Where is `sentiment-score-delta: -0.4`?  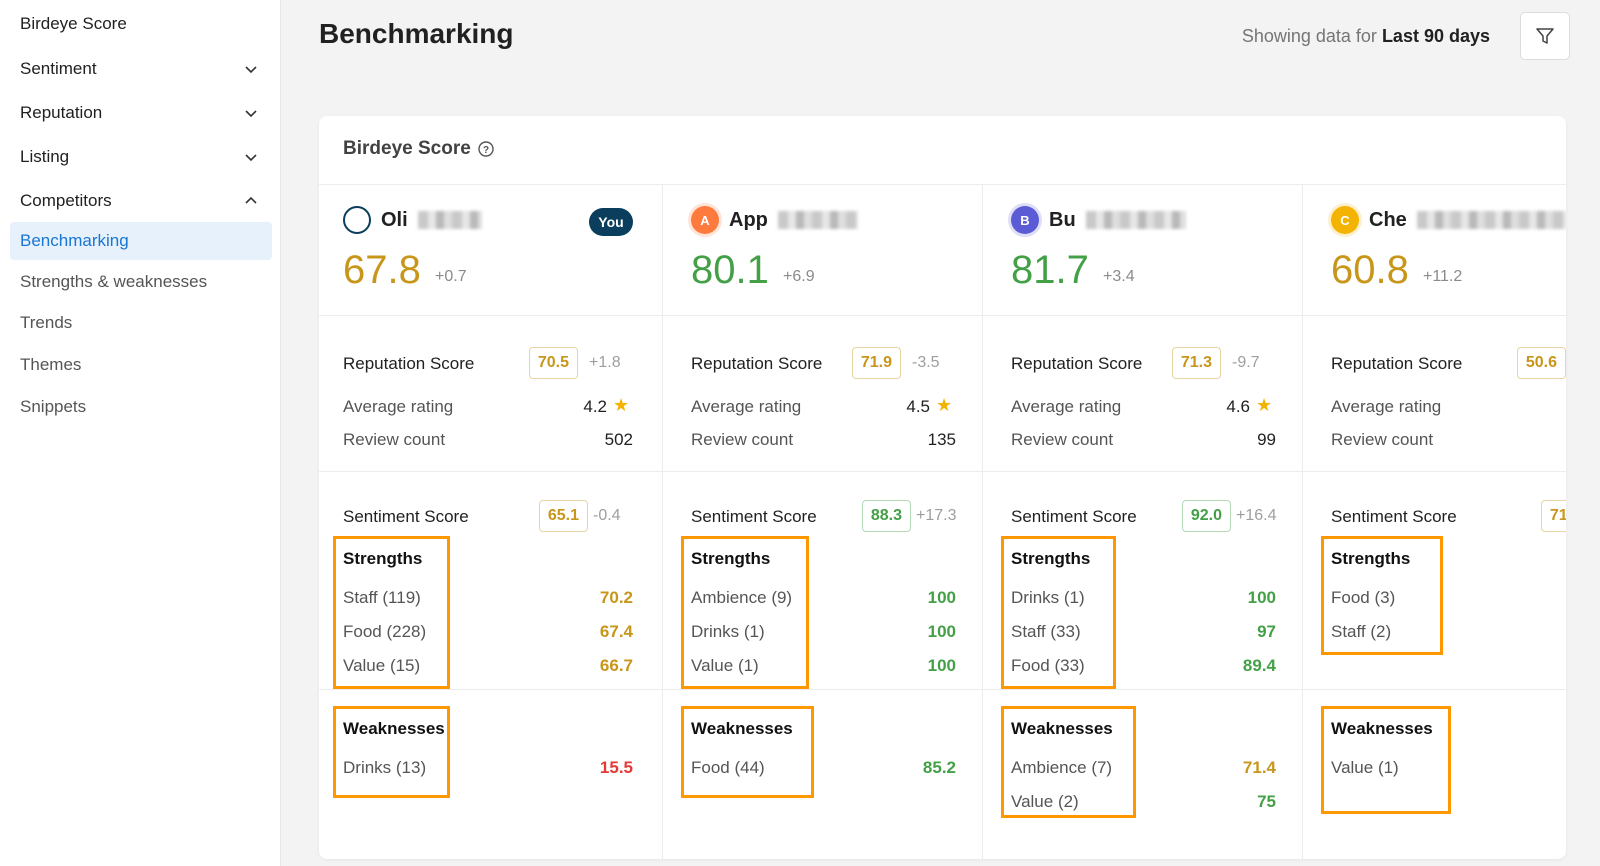
sentiment-score-delta: -0.4 is located at coordinates (607, 515).